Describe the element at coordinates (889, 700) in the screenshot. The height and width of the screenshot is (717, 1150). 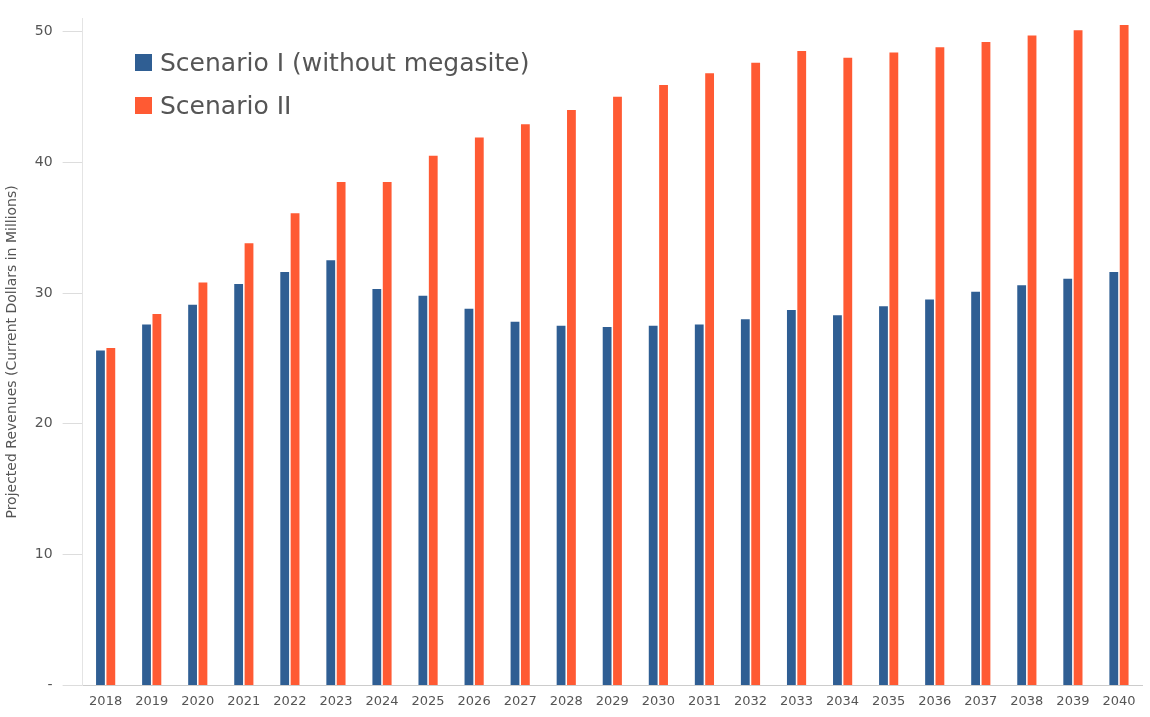
I see `x-tick-label: 2035` at that location.